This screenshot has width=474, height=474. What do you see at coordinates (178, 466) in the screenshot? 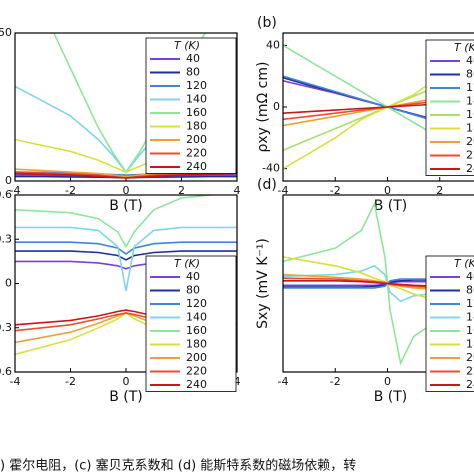
I see `caption: ) 霍尔电阻，(c) 塞贝克系数和 (d) 能斯特系数的磁场依赖，转` at bounding box center [178, 466].